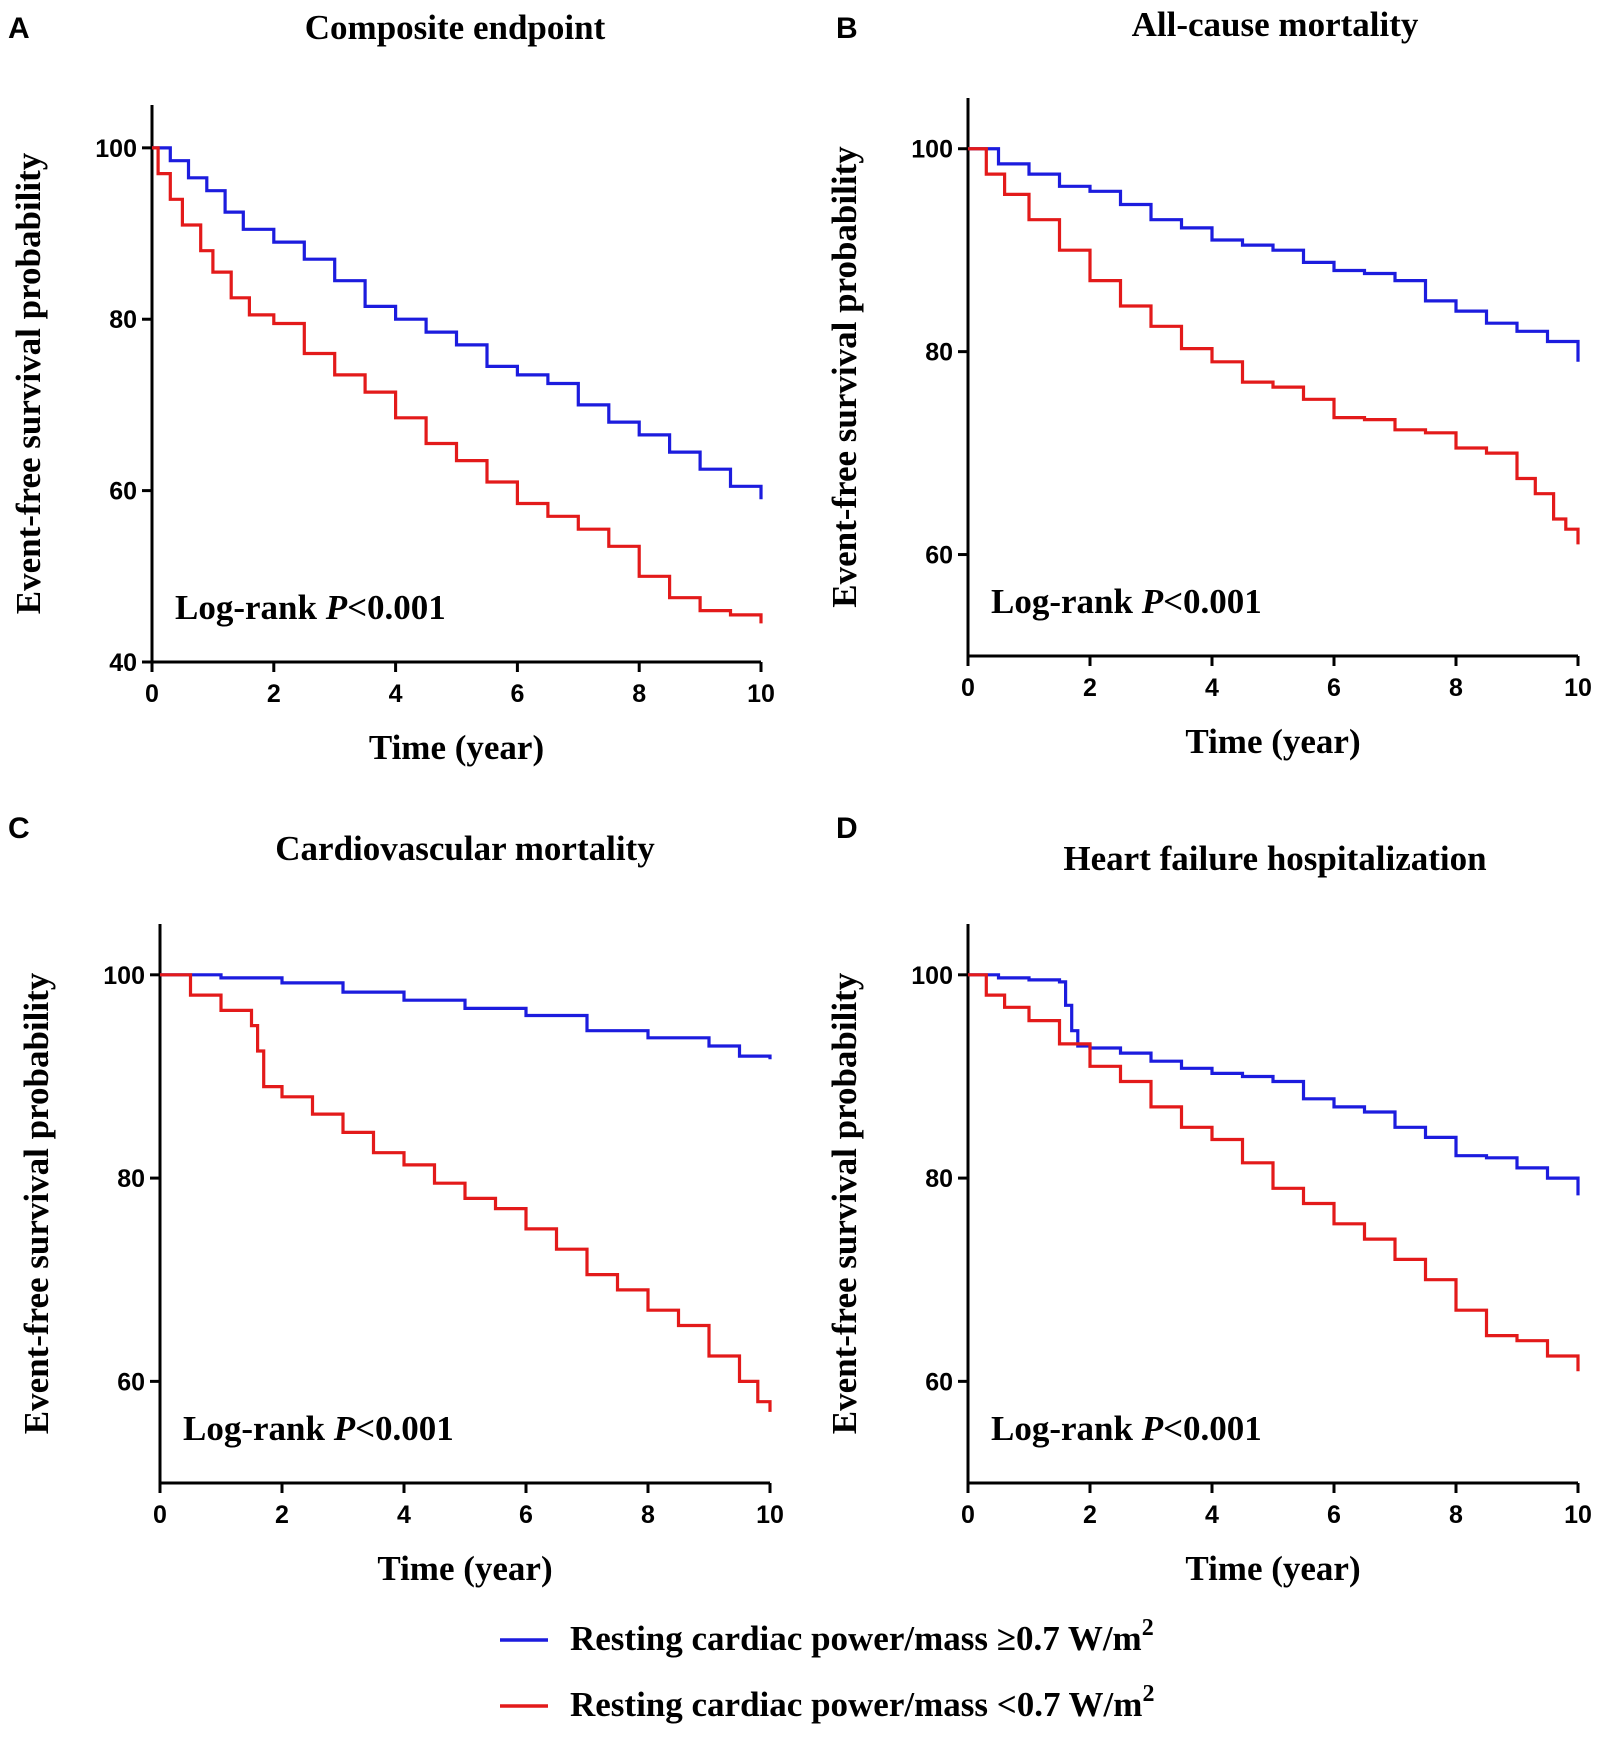 The height and width of the screenshot is (1743, 1606). Describe the element at coordinates (847, 28) in the screenshot. I see `panel-letter: B` at that location.